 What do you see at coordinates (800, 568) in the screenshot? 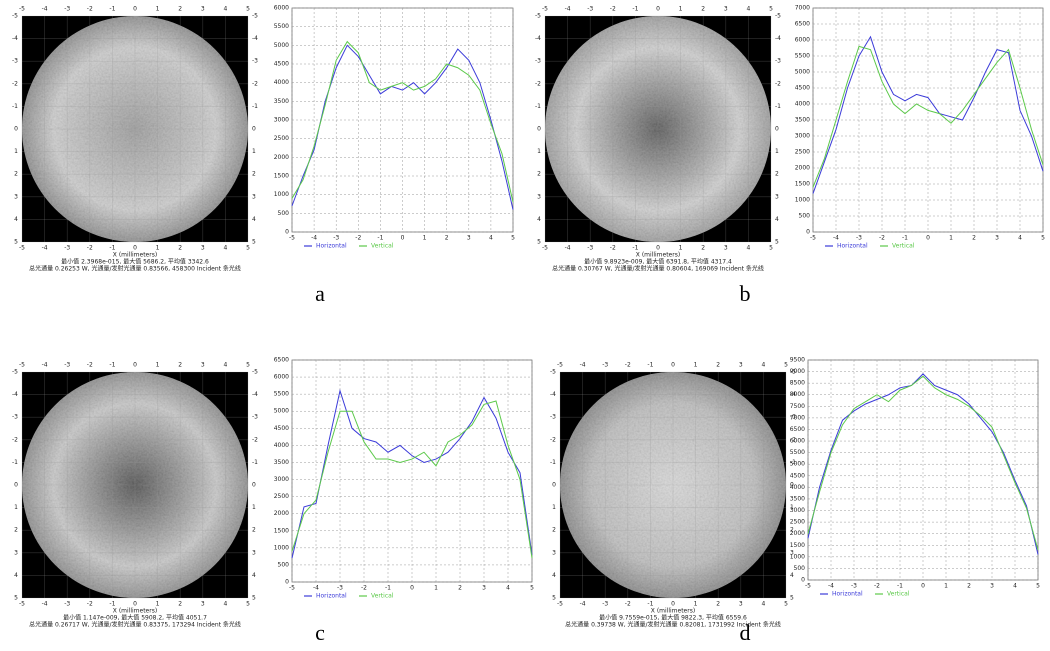
I see `y-tick-label: 500` at bounding box center [800, 568].